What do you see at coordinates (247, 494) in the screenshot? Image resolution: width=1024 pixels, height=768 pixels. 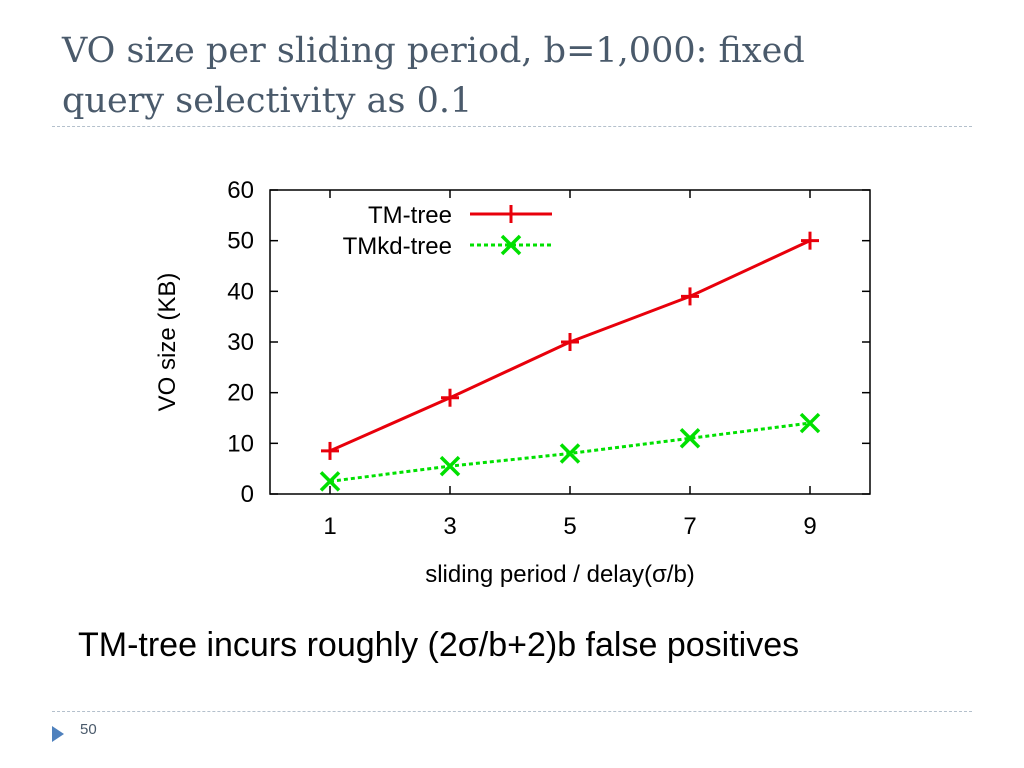 I see `y-tick-label: 0` at bounding box center [247, 494].